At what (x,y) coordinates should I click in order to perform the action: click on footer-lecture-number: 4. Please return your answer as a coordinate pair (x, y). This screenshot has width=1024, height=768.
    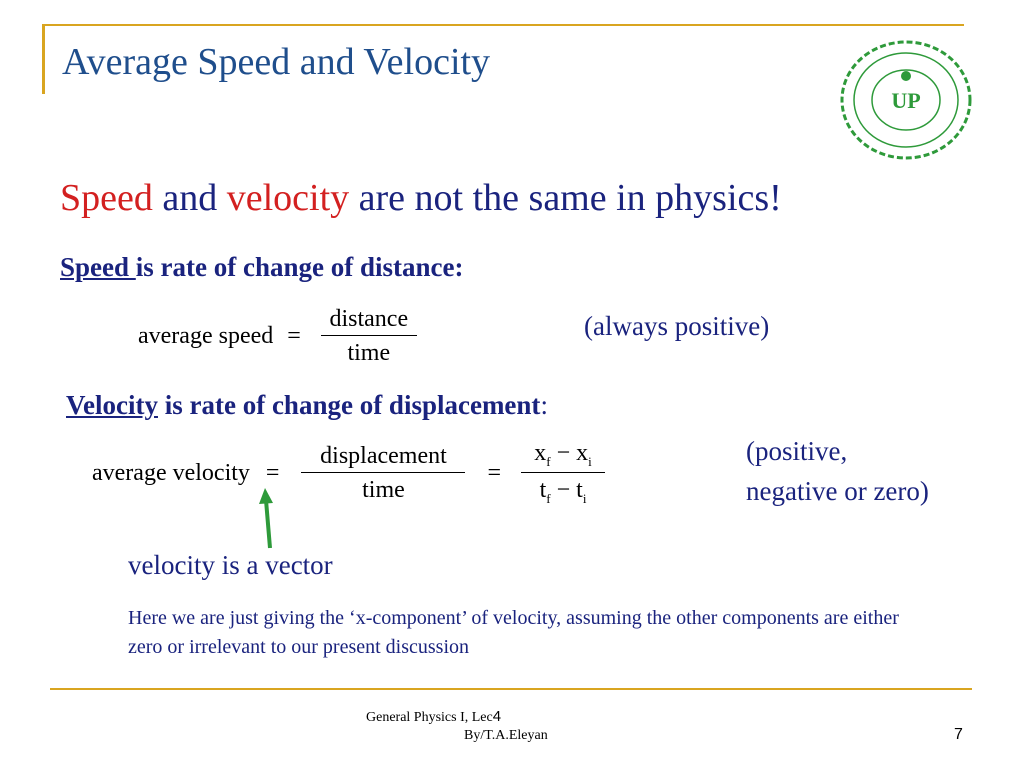
    Looking at the image, I should click on (497, 716).